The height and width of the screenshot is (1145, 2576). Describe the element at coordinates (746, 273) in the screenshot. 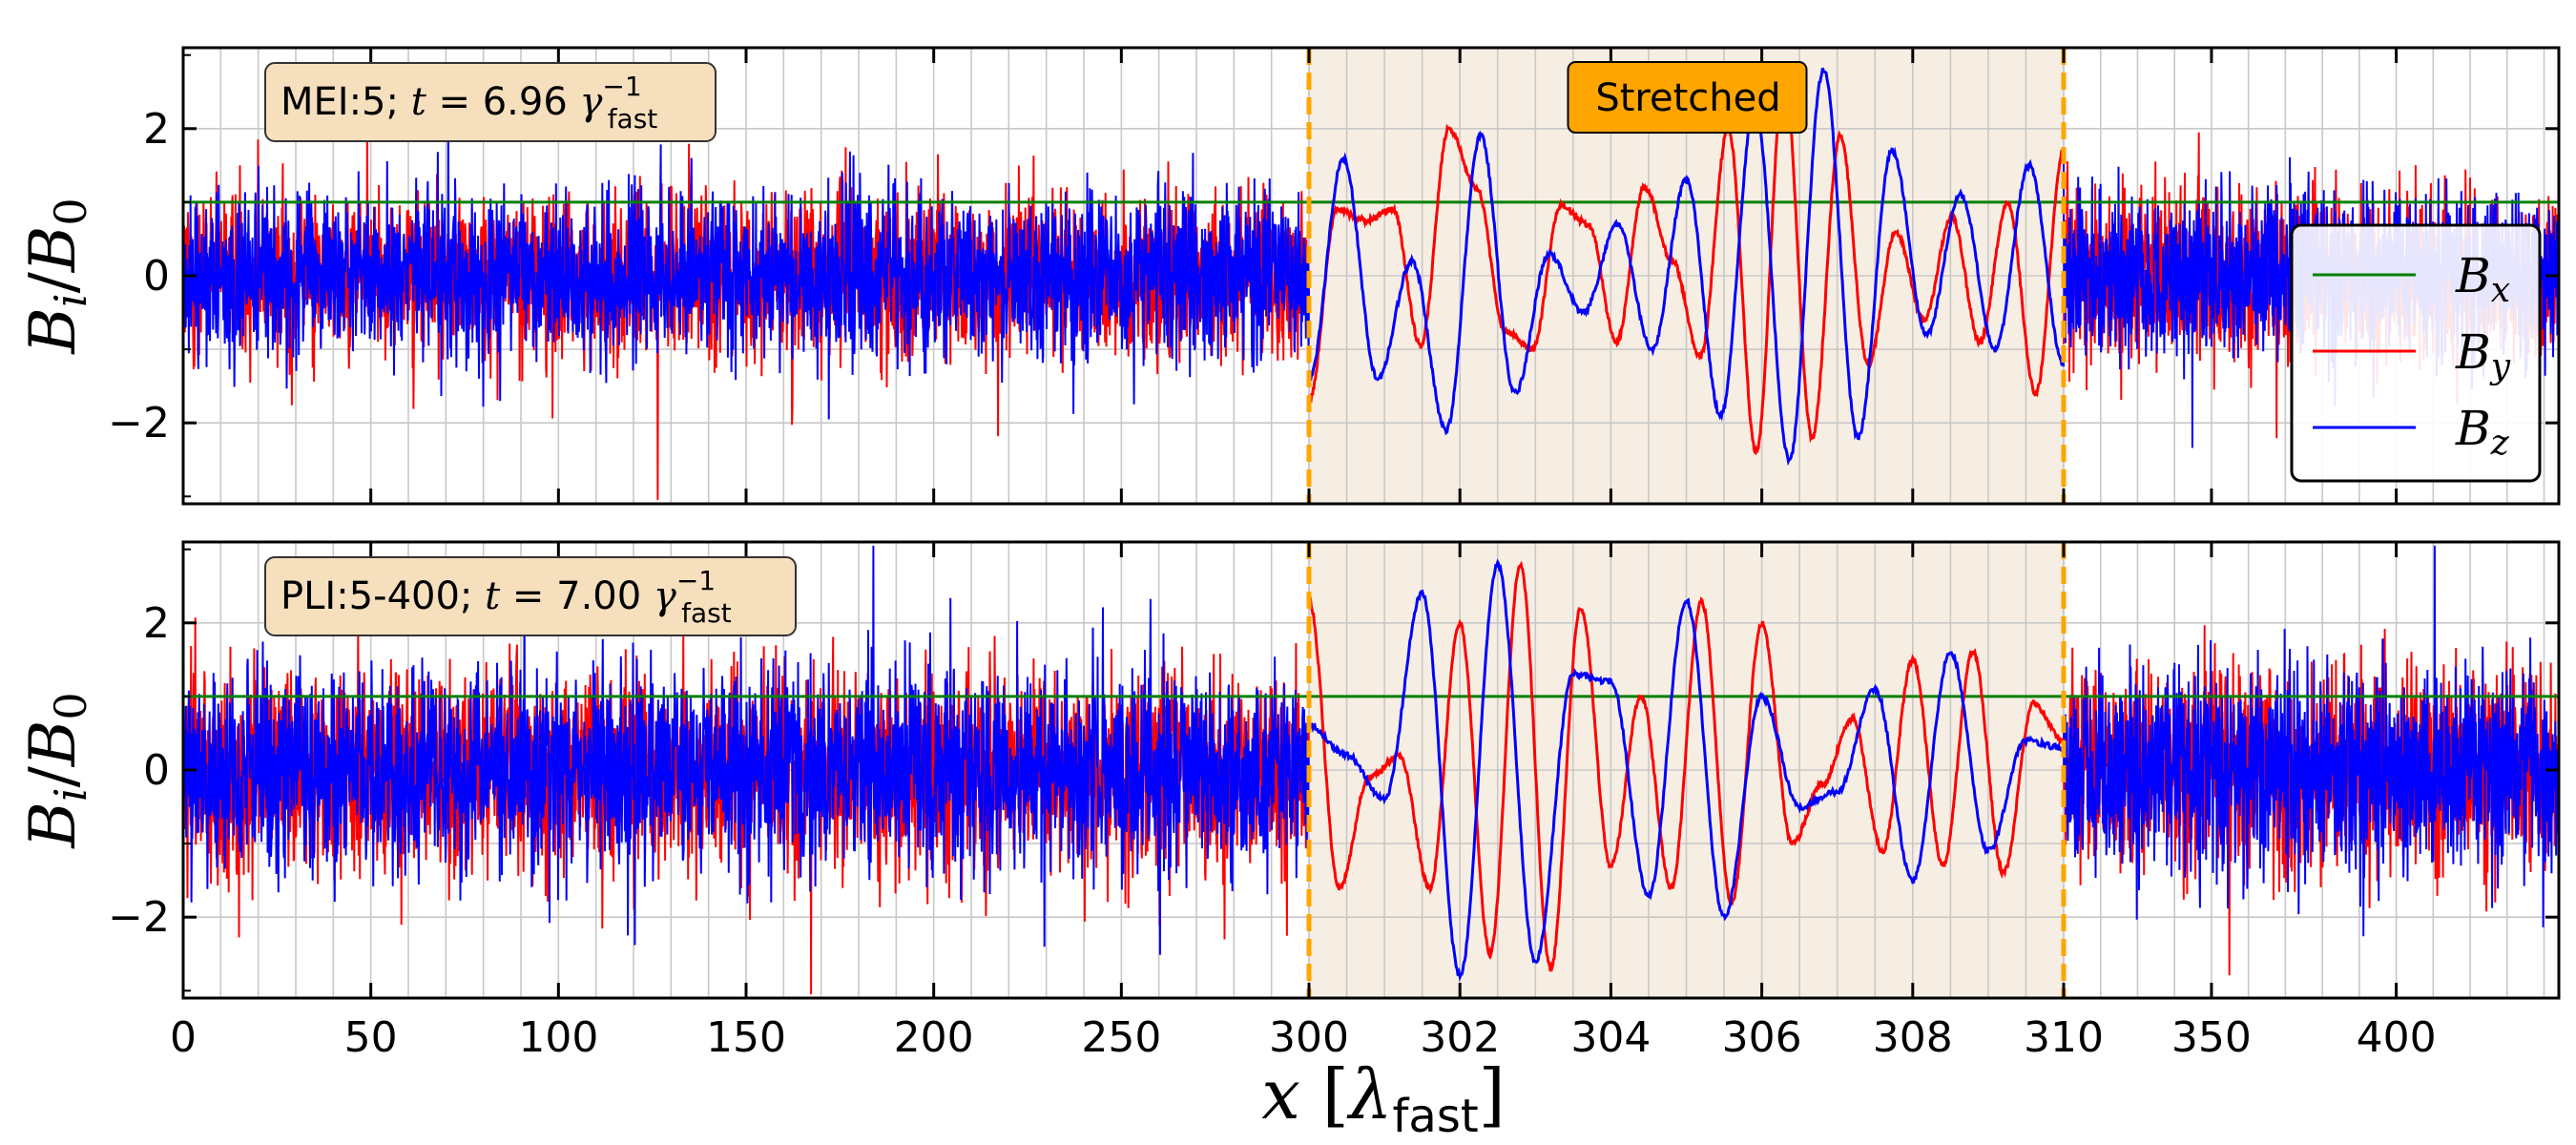

I see `Bz-noise-left` at that location.